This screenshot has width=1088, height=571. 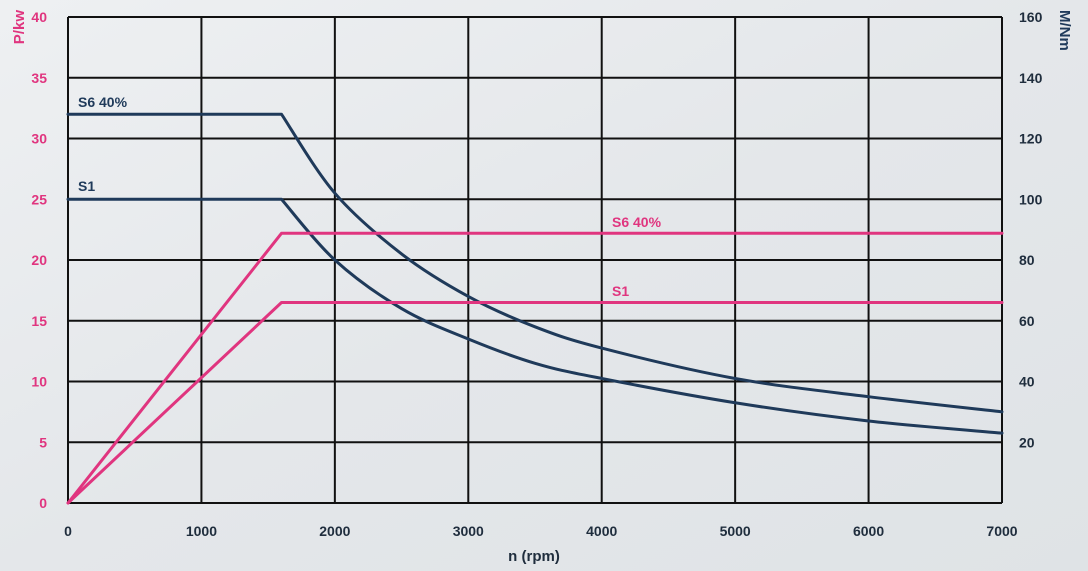 What do you see at coordinates (334, 531) in the screenshot?
I see `x-tick-label: 2000` at bounding box center [334, 531].